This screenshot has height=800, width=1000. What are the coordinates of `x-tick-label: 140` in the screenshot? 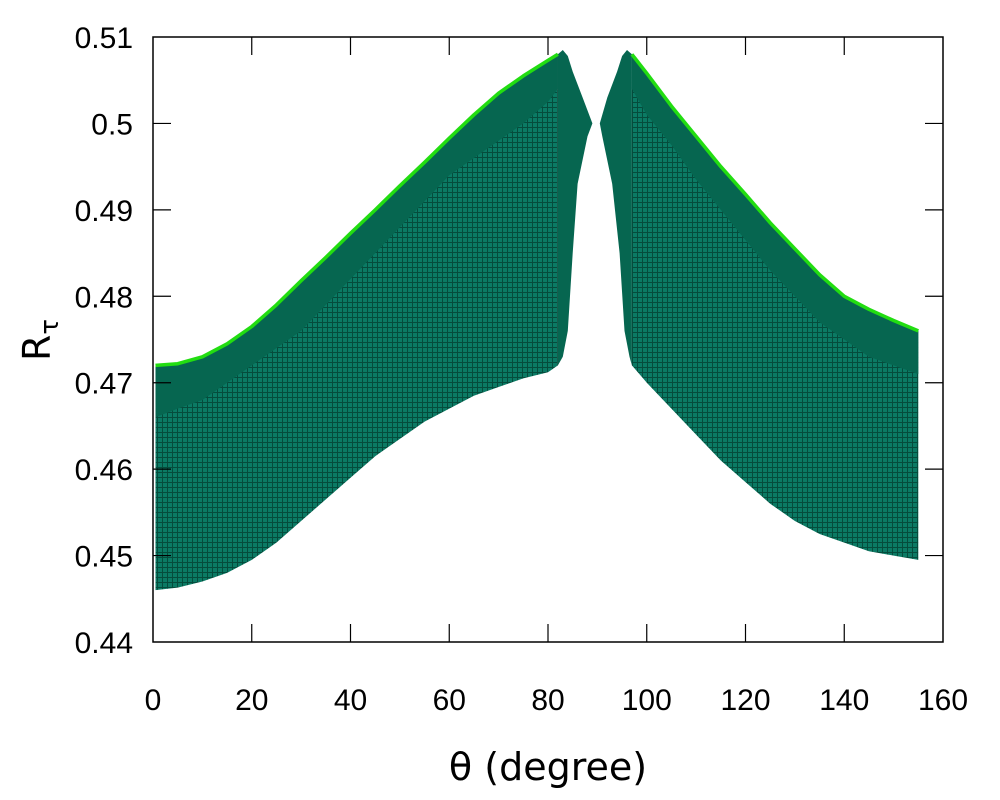 It's located at (844, 700).